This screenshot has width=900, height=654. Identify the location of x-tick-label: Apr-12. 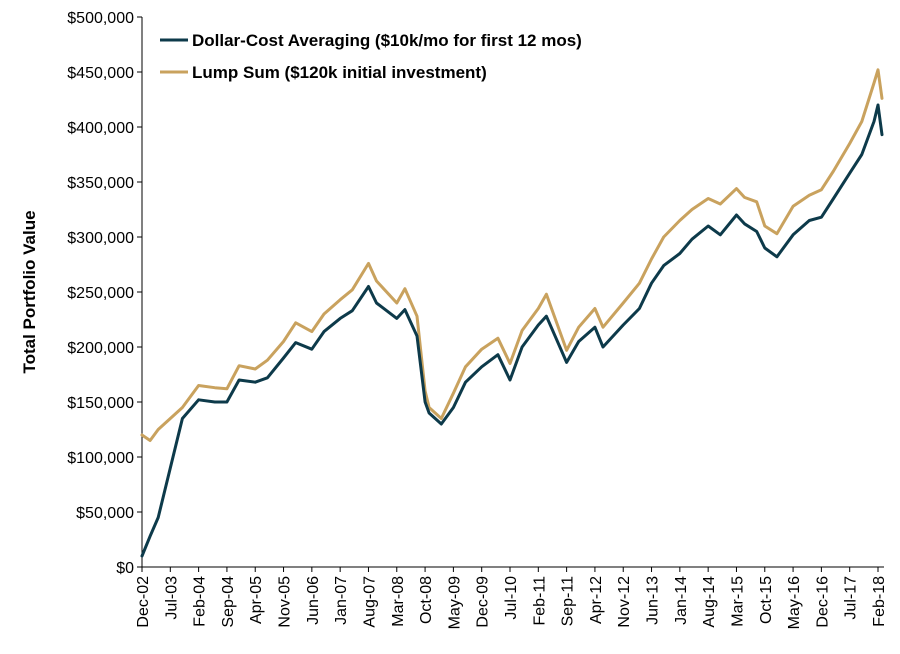
(596, 600).